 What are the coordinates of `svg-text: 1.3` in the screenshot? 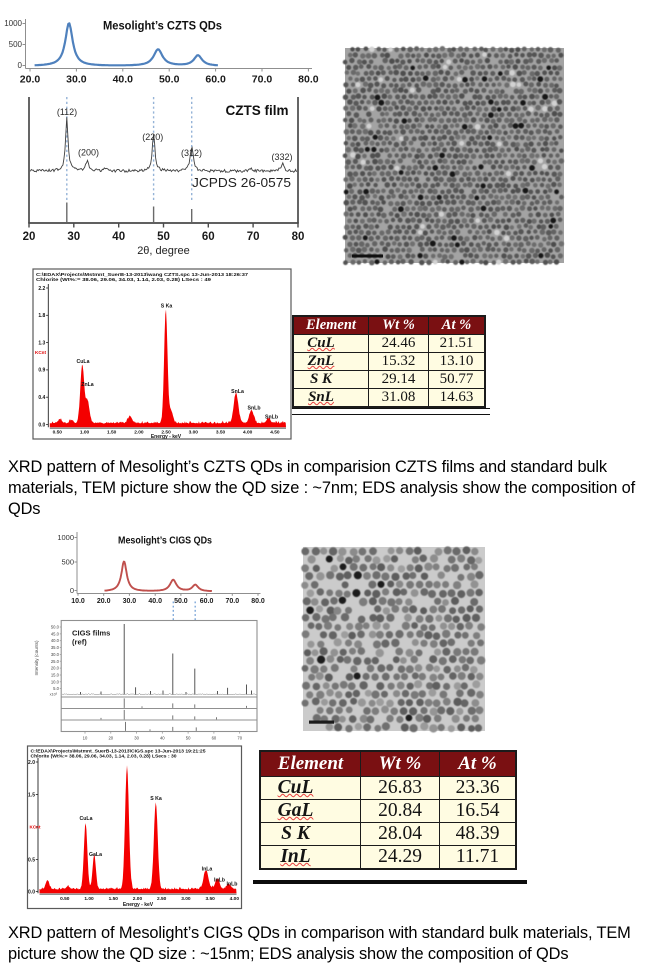 It's located at (41, 343).